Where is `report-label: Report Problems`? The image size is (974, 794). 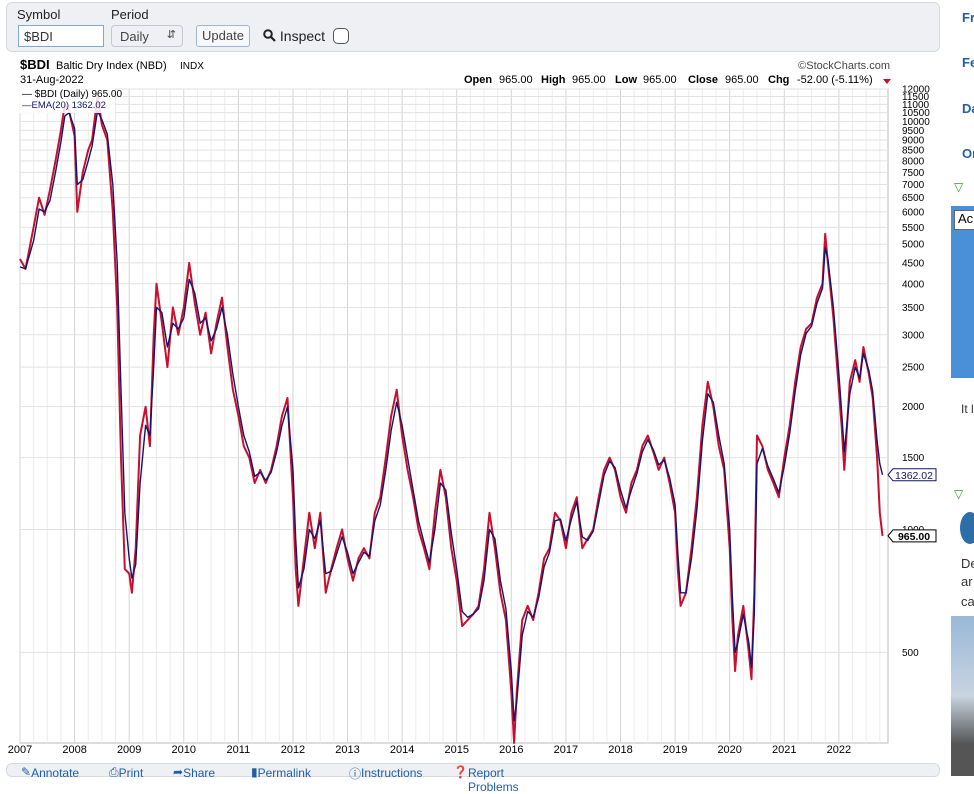
report-label: Report Problems is located at coordinates (493, 780).